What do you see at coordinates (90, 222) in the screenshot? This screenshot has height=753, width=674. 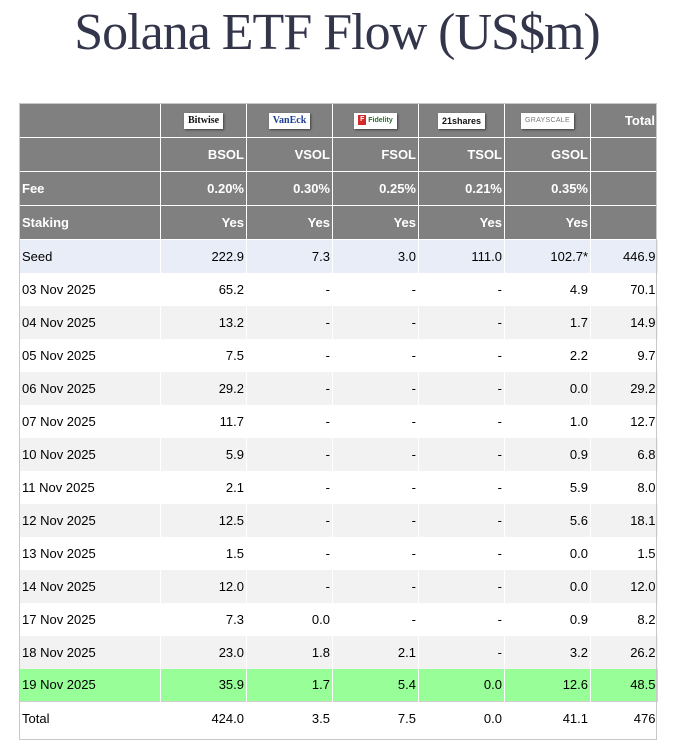 I see `staking-label: Staking` at bounding box center [90, 222].